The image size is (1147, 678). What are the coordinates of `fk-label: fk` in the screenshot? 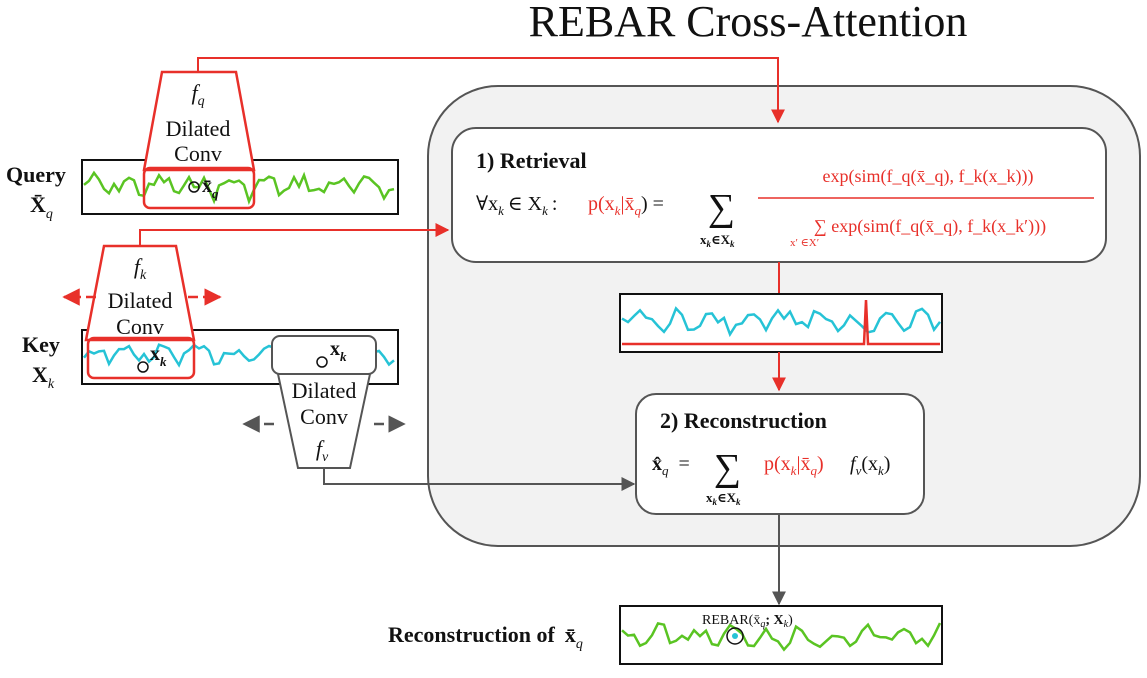 It's located at (140, 268).